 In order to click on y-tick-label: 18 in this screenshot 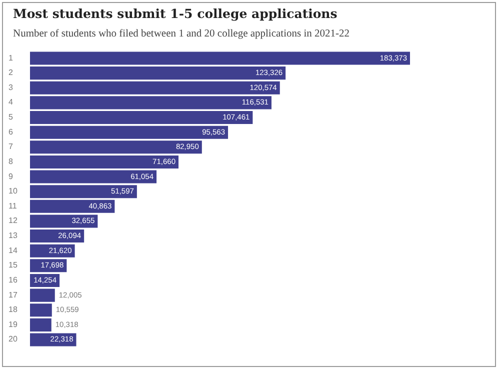, I will do `click(13, 309)`.